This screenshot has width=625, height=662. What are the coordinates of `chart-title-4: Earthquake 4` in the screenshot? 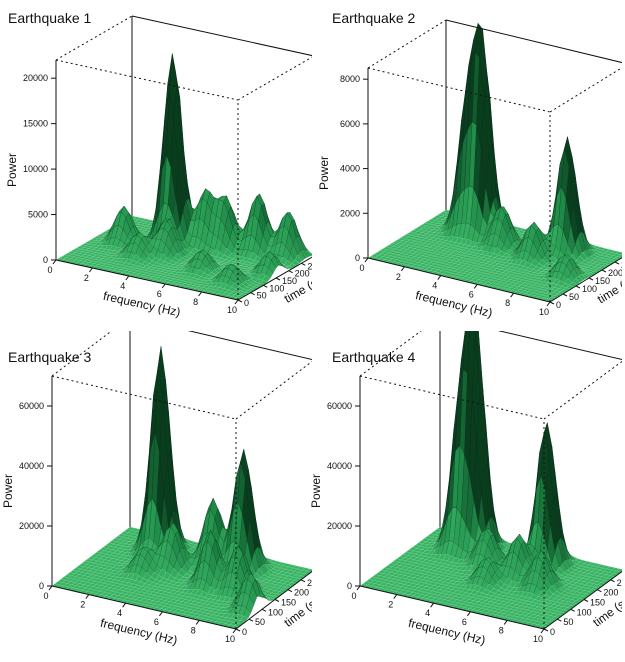 It's located at (374, 357).